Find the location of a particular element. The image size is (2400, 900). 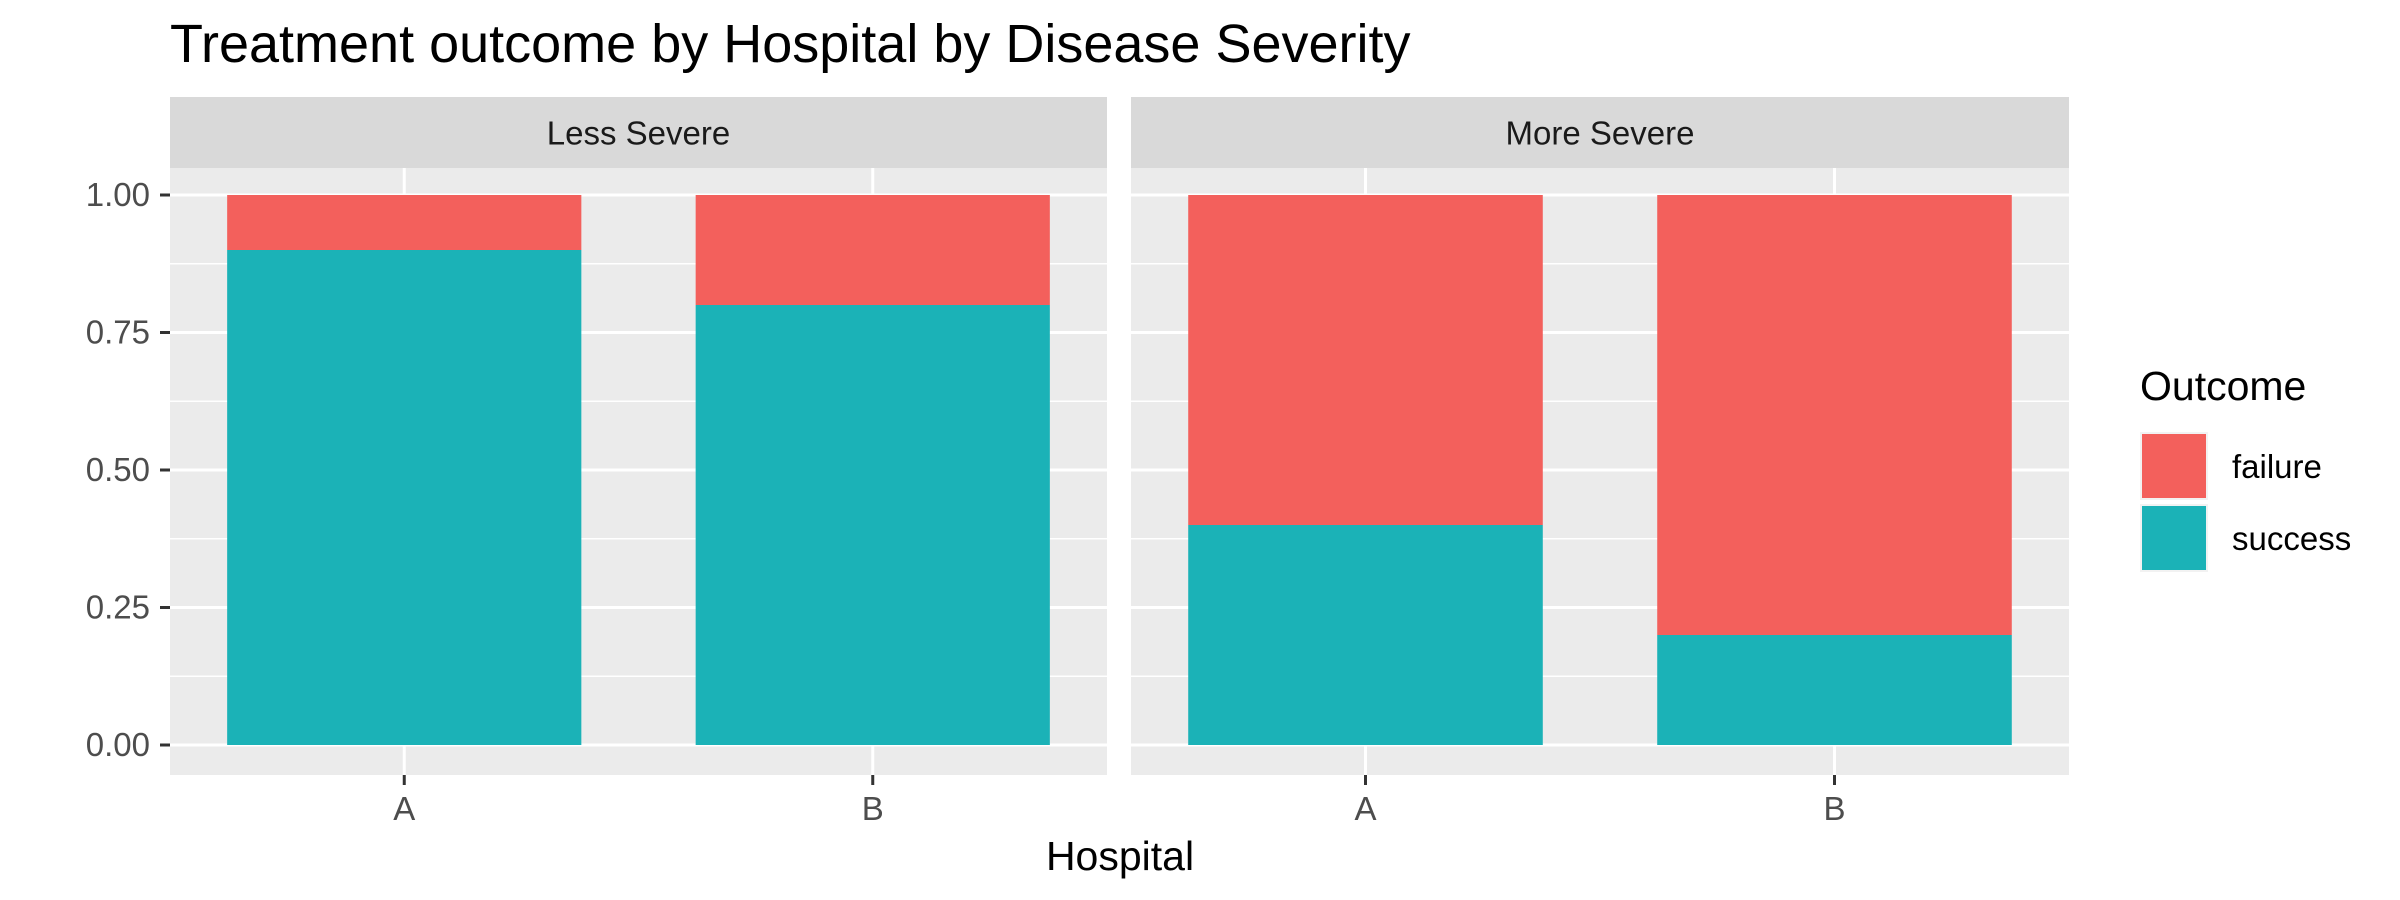

facet-strip-label: Less Severe is located at coordinates (638, 133).